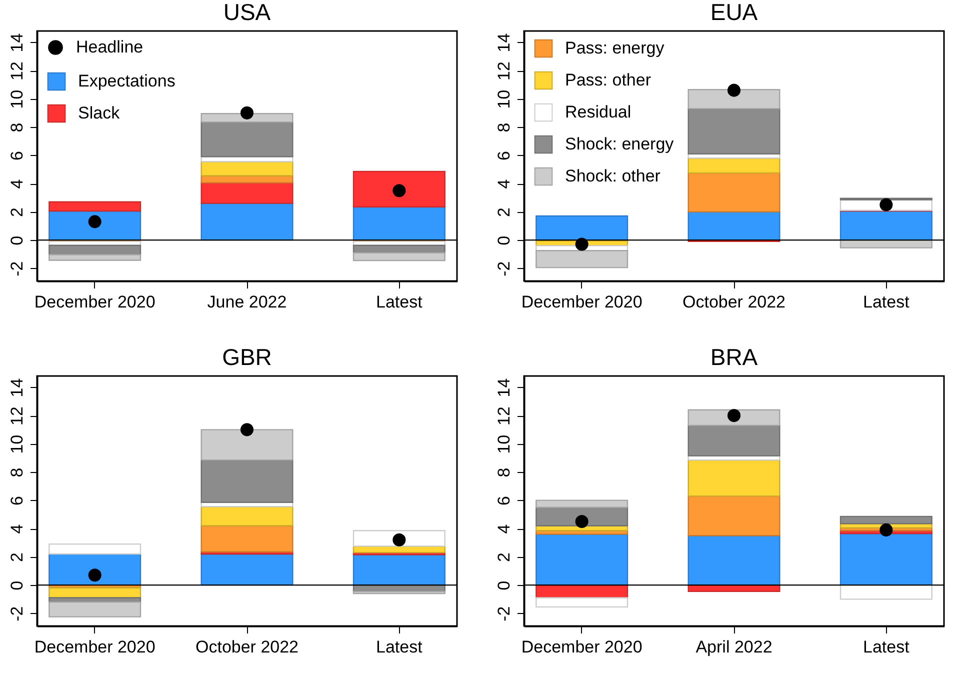 The image size is (974, 695). I want to click on legend-label: Headline, so click(110, 47).